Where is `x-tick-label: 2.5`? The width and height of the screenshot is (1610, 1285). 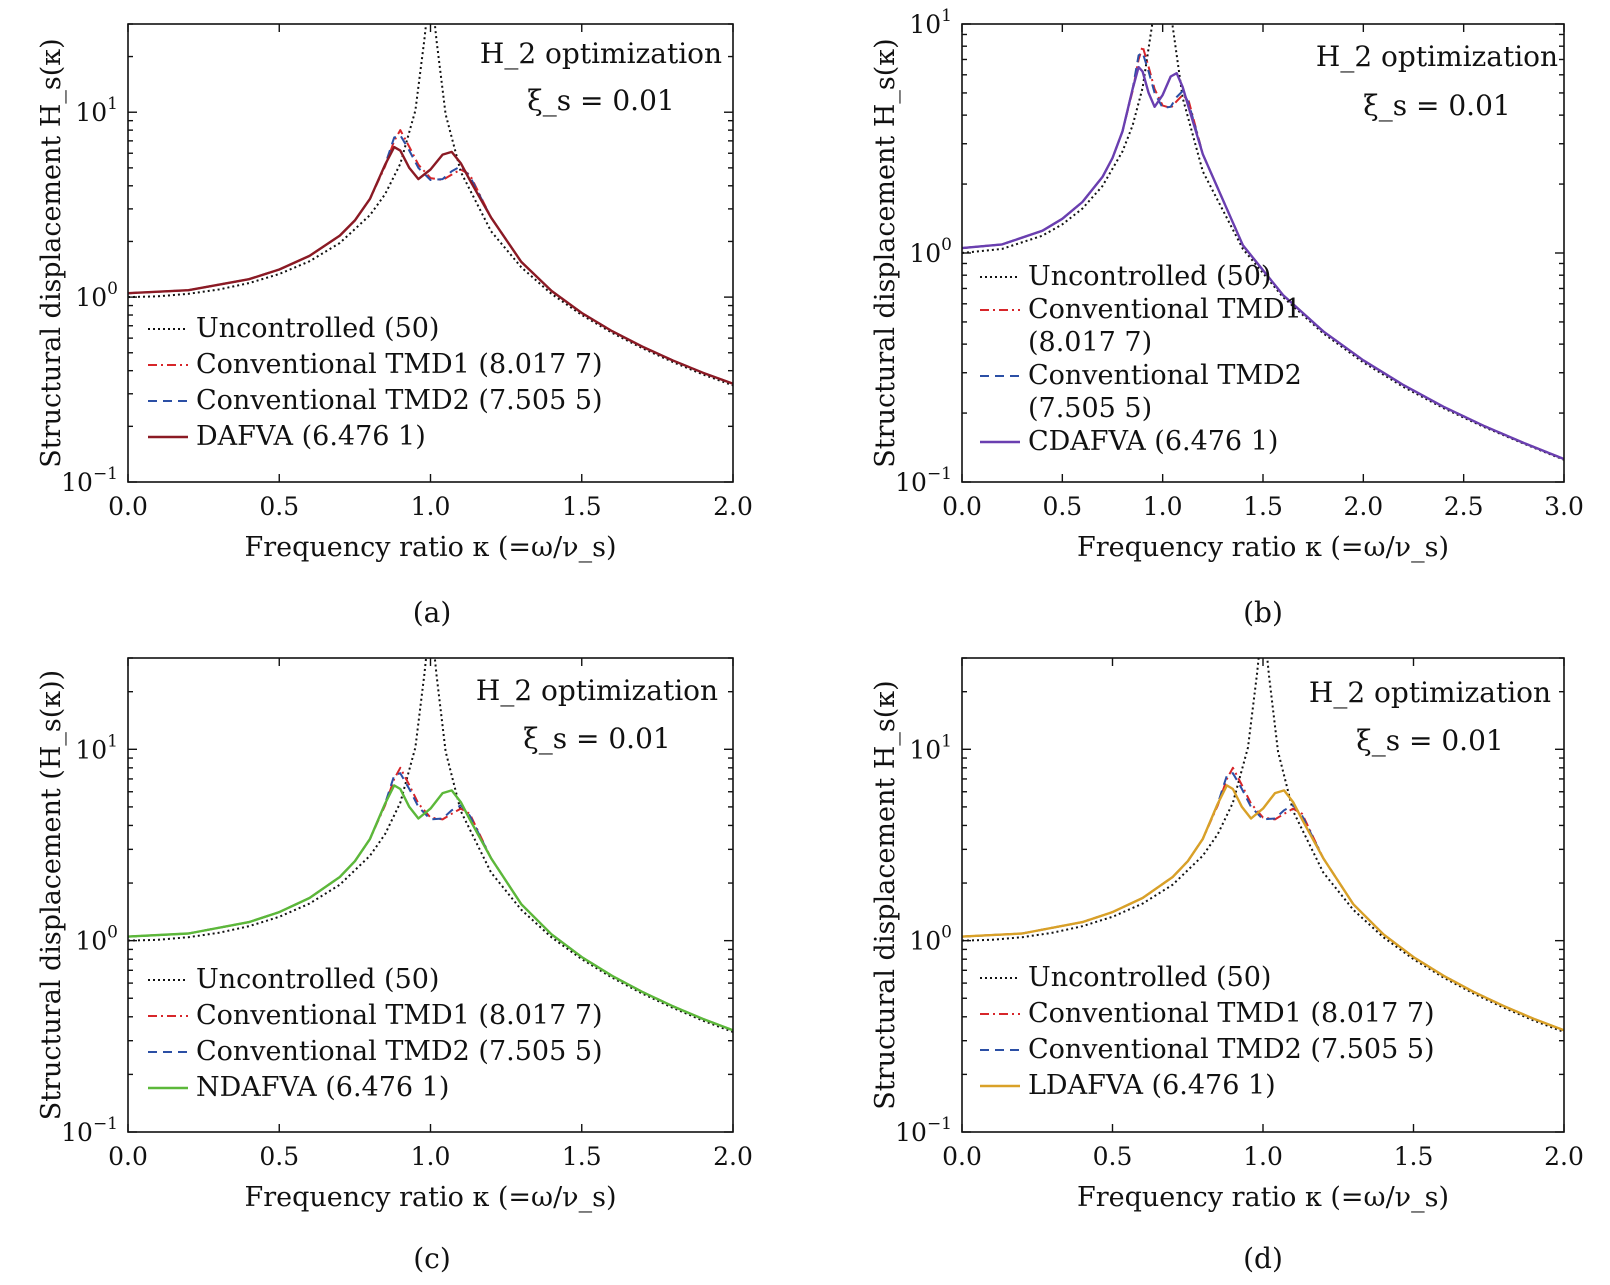
x-tick-label: 2.5 is located at coordinates (1464, 506).